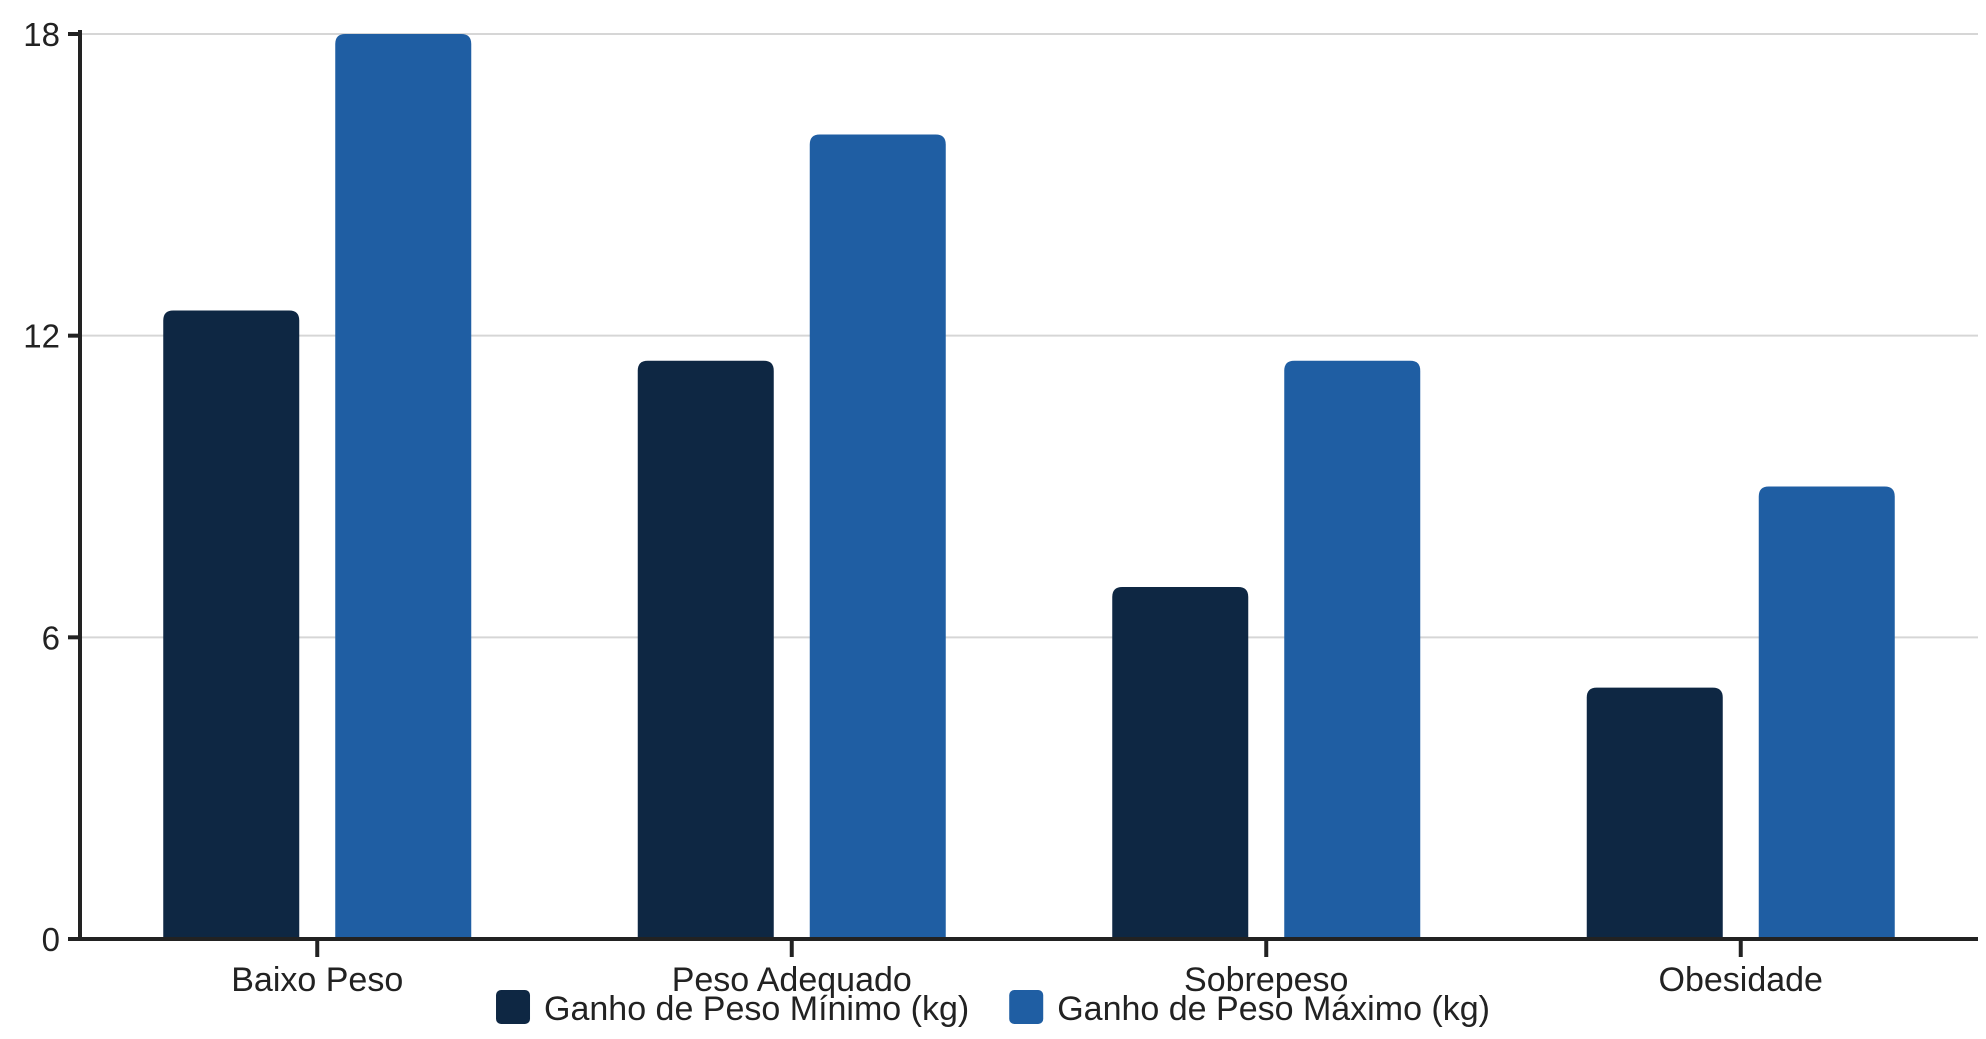 The height and width of the screenshot is (1039, 1986). I want to click on legend-swatch-min, so click(513, 1007).